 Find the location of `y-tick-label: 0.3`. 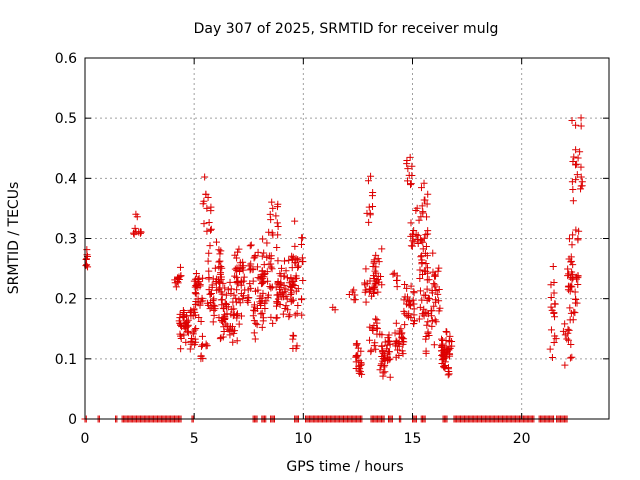

y-tick-label: 0.3 is located at coordinates (66, 240).